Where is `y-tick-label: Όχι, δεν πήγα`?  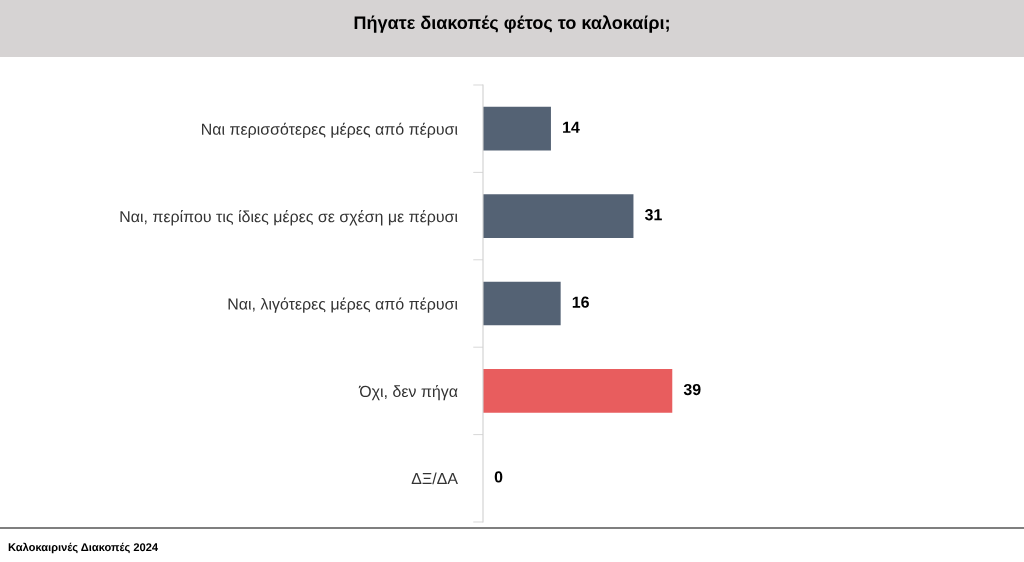 y-tick-label: Όχι, δεν πήγα is located at coordinates (408, 392).